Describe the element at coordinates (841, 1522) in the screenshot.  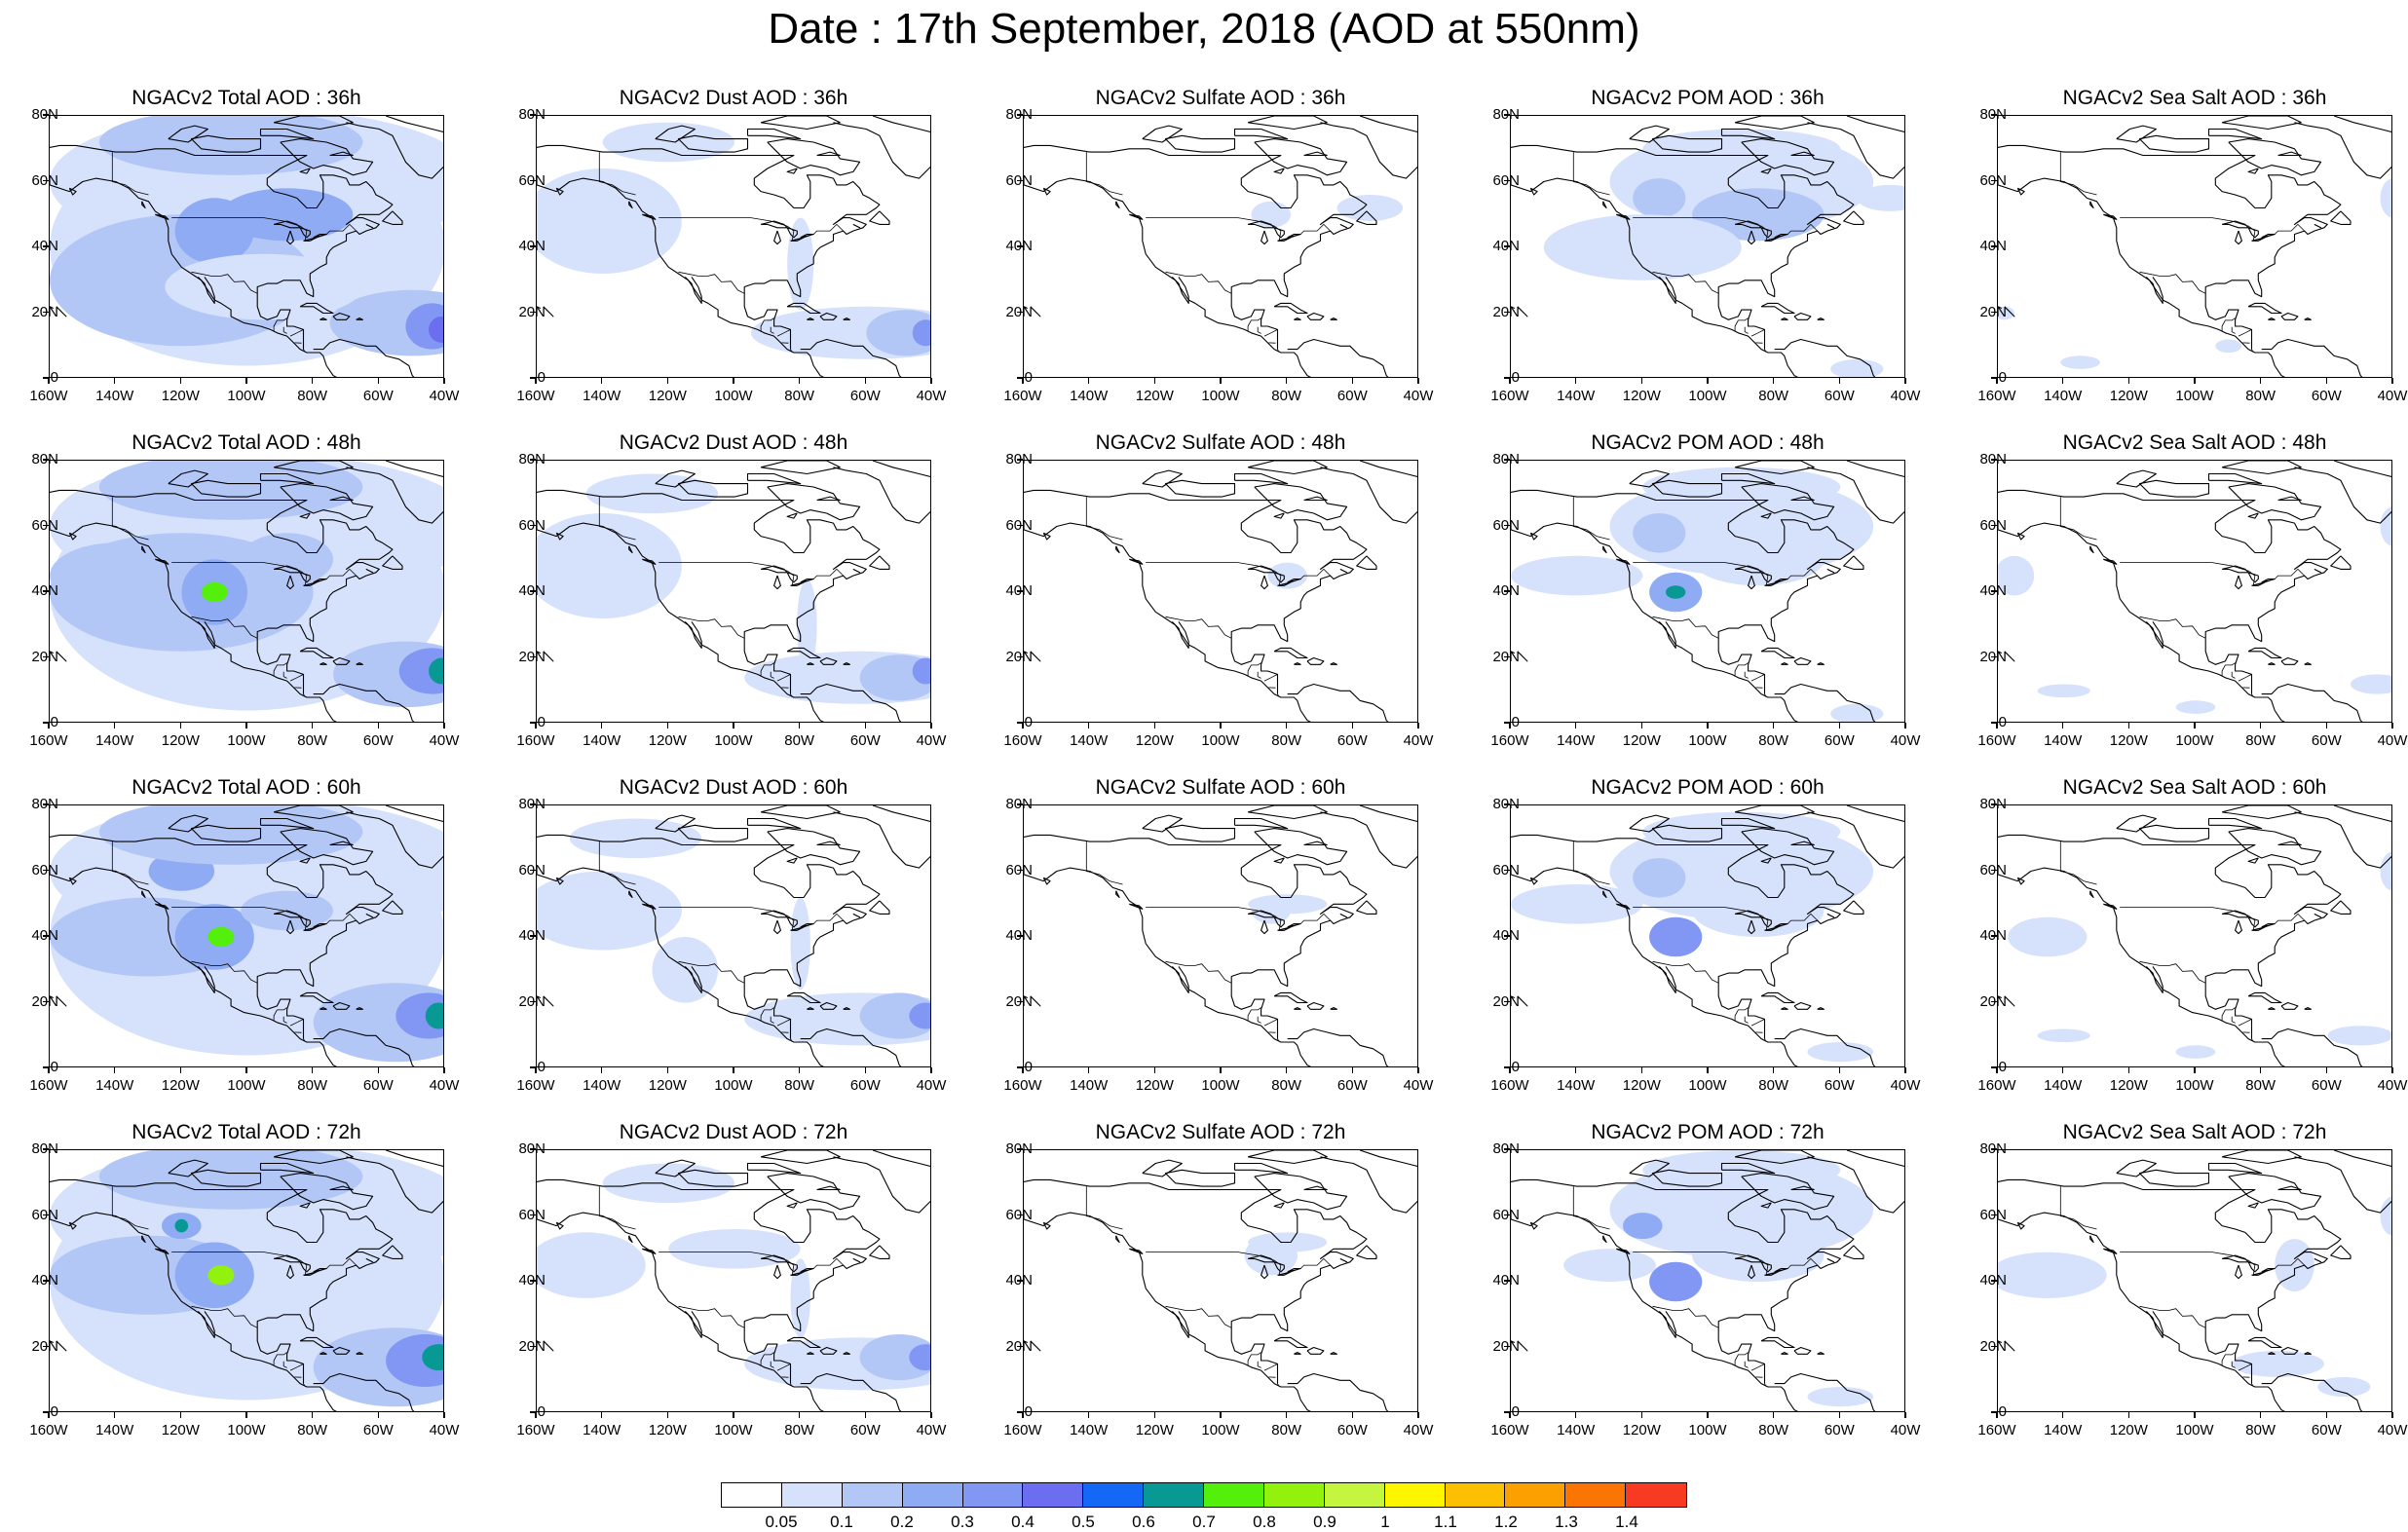
I see `colorbar-label: 0.1` at that location.